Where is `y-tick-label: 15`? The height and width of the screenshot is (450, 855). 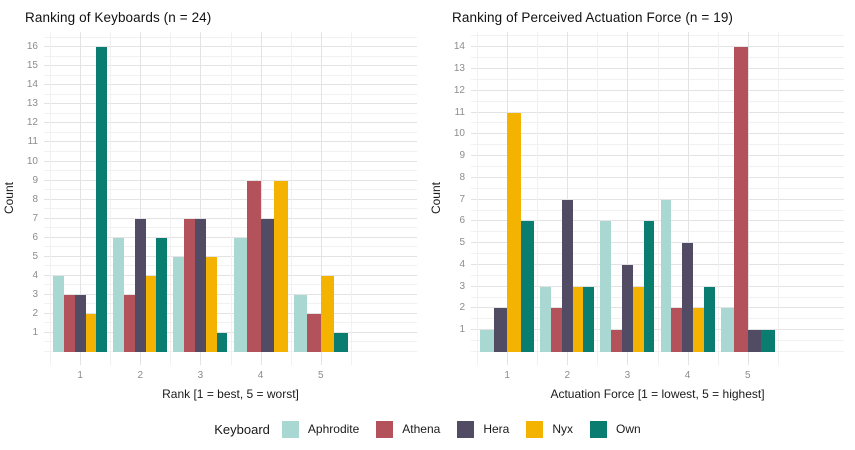
y-tick-label: 15 is located at coordinates (32, 66).